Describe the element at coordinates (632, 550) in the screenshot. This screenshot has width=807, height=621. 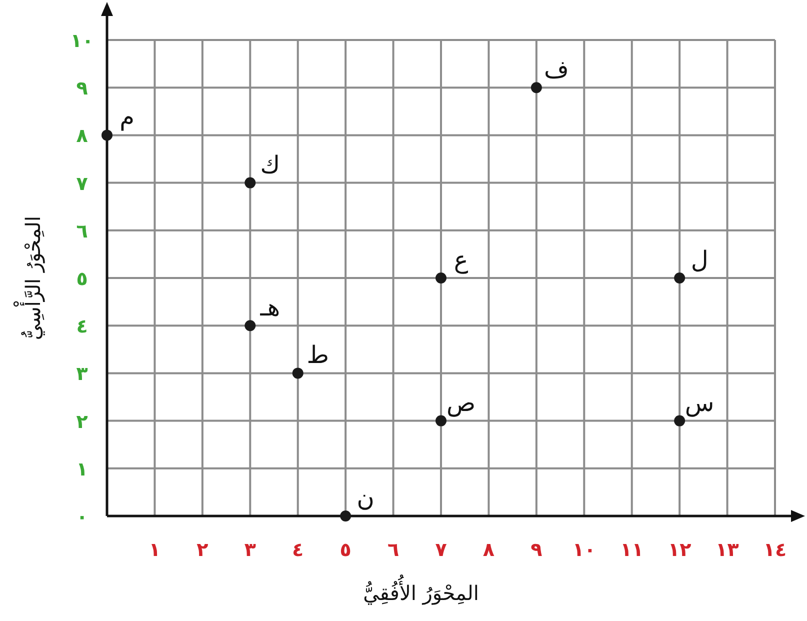
I see `x-tick-label: ١١` at that location.